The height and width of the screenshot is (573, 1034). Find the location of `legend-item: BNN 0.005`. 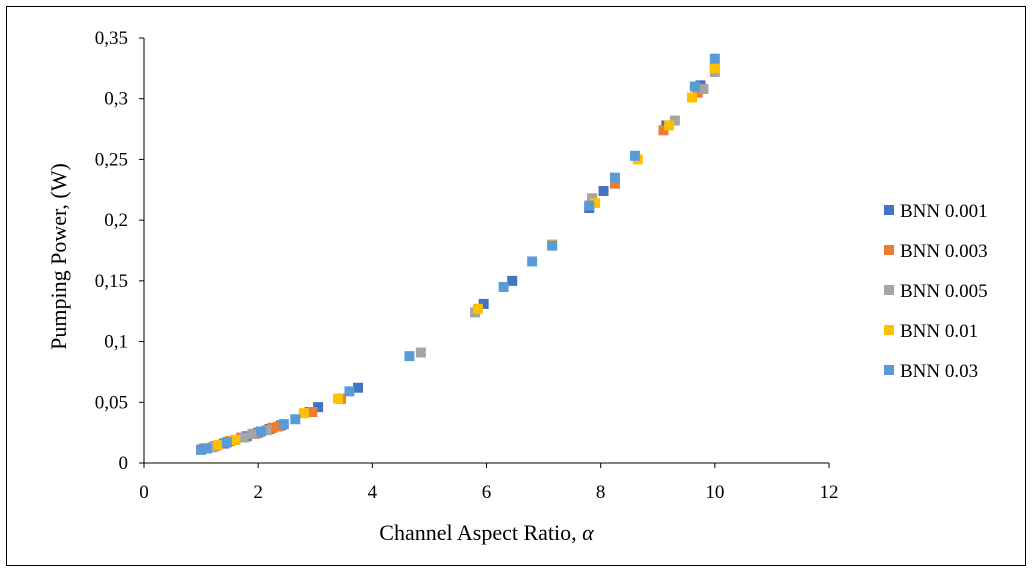

legend-item: BNN 0.005 is located at coordinates (936, 291).